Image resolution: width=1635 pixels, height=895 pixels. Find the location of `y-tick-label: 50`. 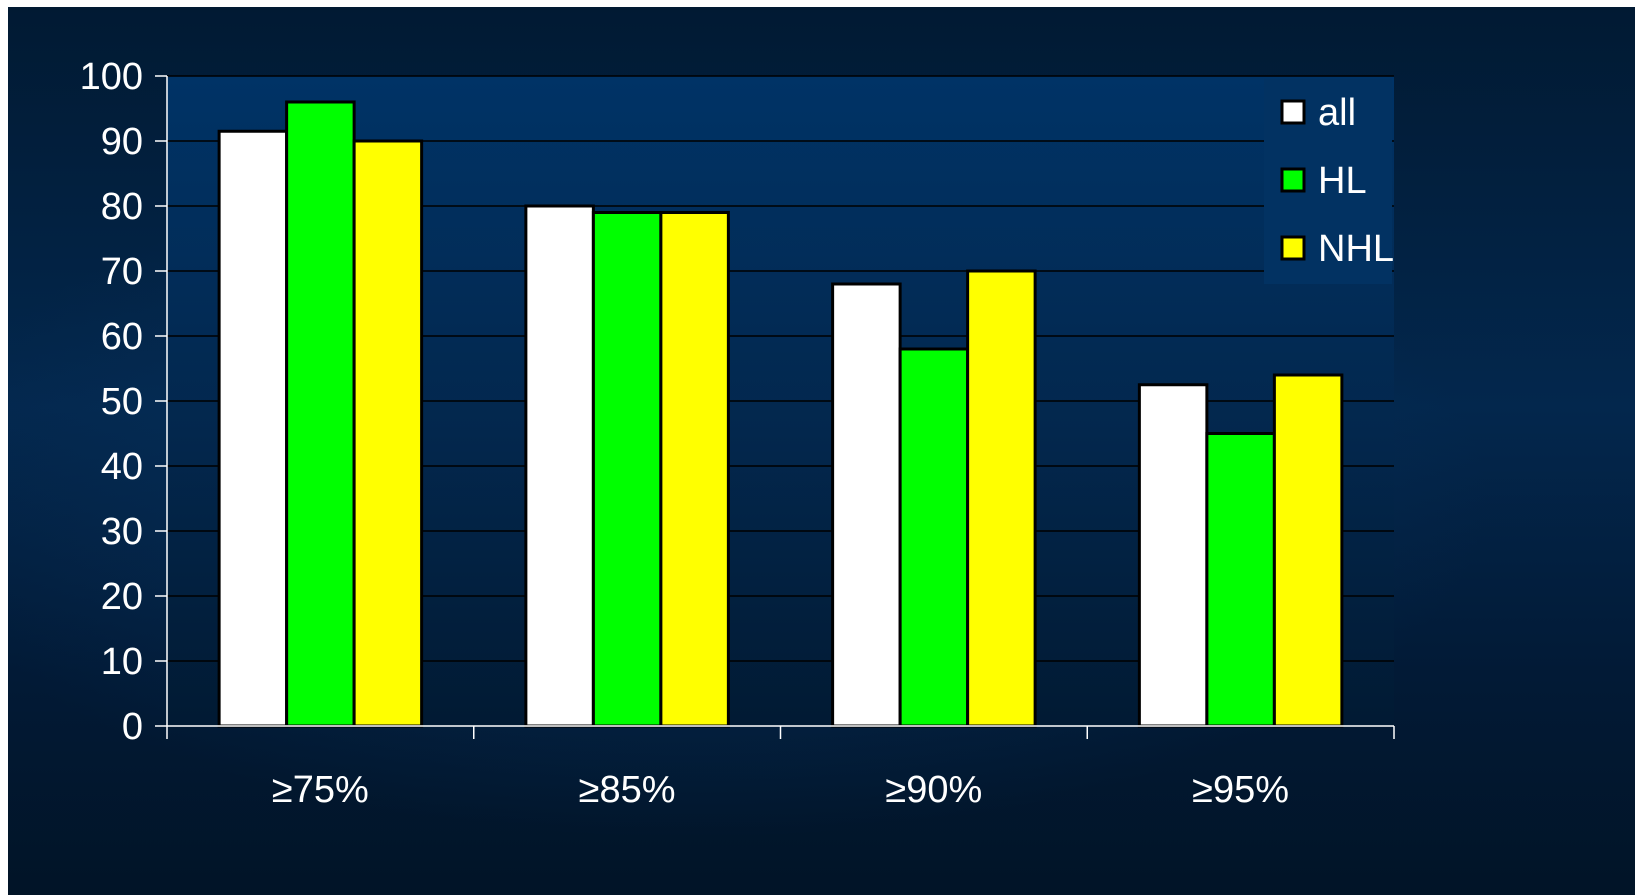

y-tick-label: 50 is located at coordinates (122, 402).